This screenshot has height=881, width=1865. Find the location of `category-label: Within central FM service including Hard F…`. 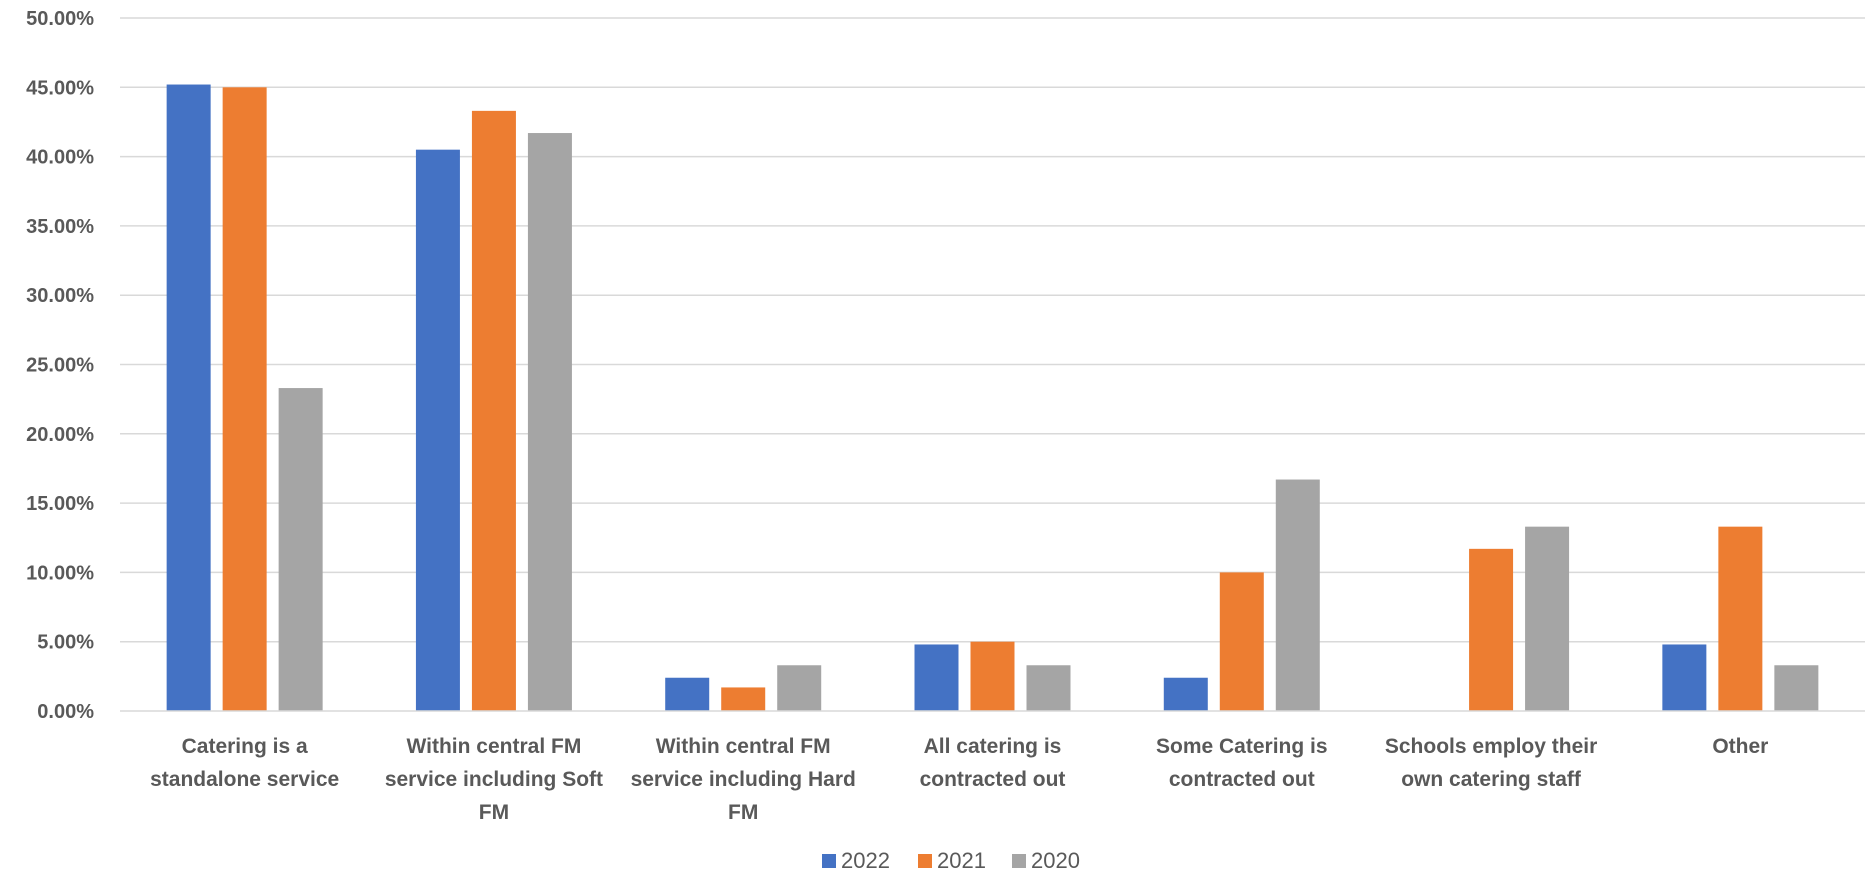

category-label: Within central FM service including Hard F… is located at coordinates (743, 779).